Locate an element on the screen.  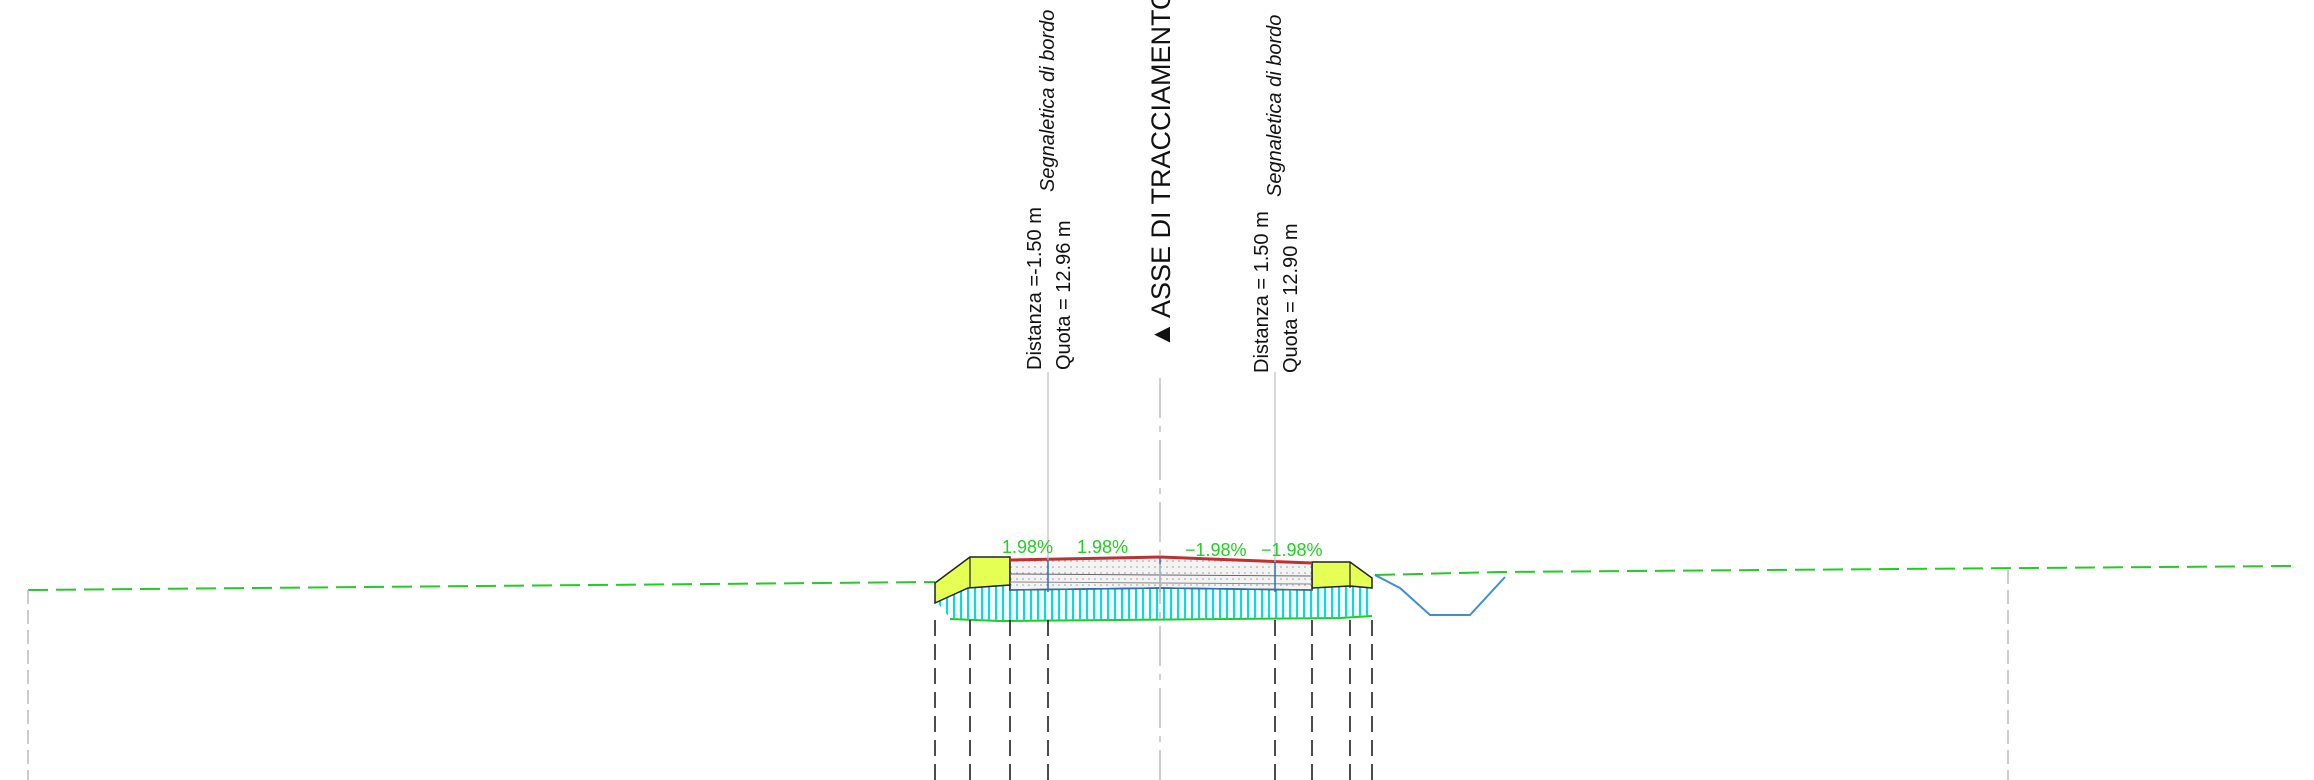
ground-line is located at coordinates (1161, 578).